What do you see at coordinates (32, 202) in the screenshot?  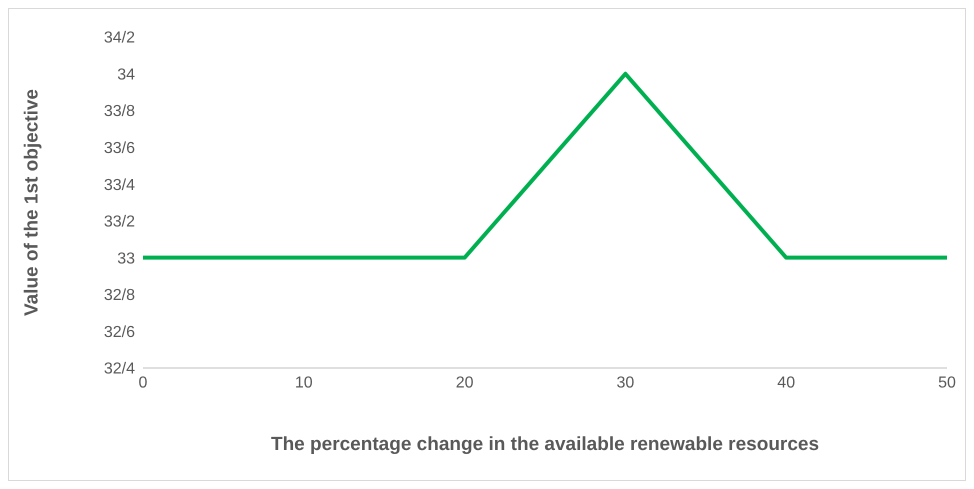 I see `y-axis-title: Value of the 1st objective` at bounding box center [32, 202].